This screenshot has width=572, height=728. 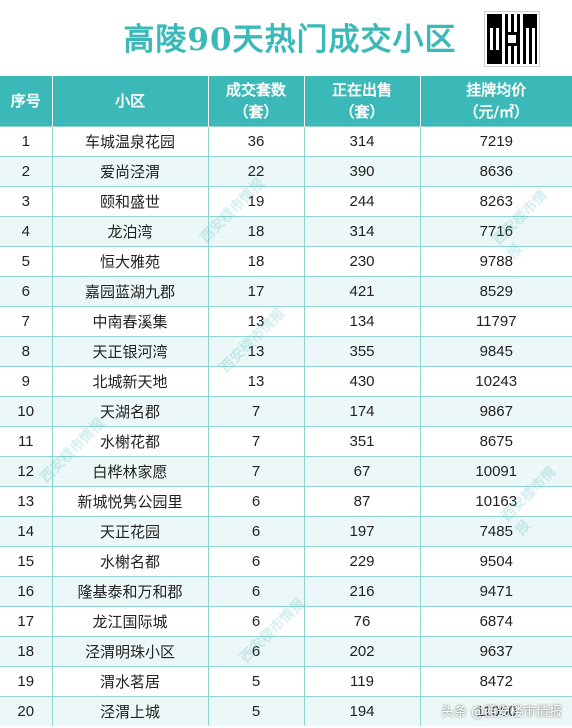 I want to click on cell-sold: 22, so click(x=256, y=171).